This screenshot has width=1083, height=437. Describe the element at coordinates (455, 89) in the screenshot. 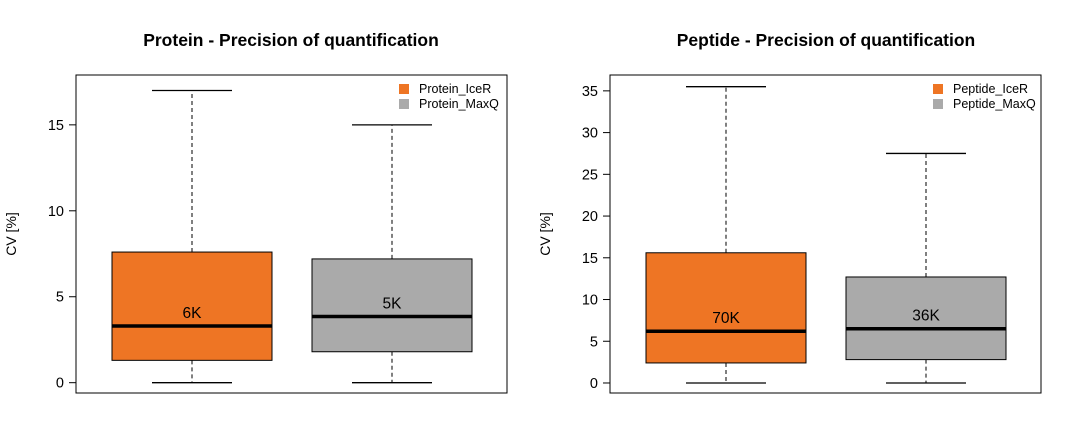

I see `legend-label: Protein_IceR` at that location.